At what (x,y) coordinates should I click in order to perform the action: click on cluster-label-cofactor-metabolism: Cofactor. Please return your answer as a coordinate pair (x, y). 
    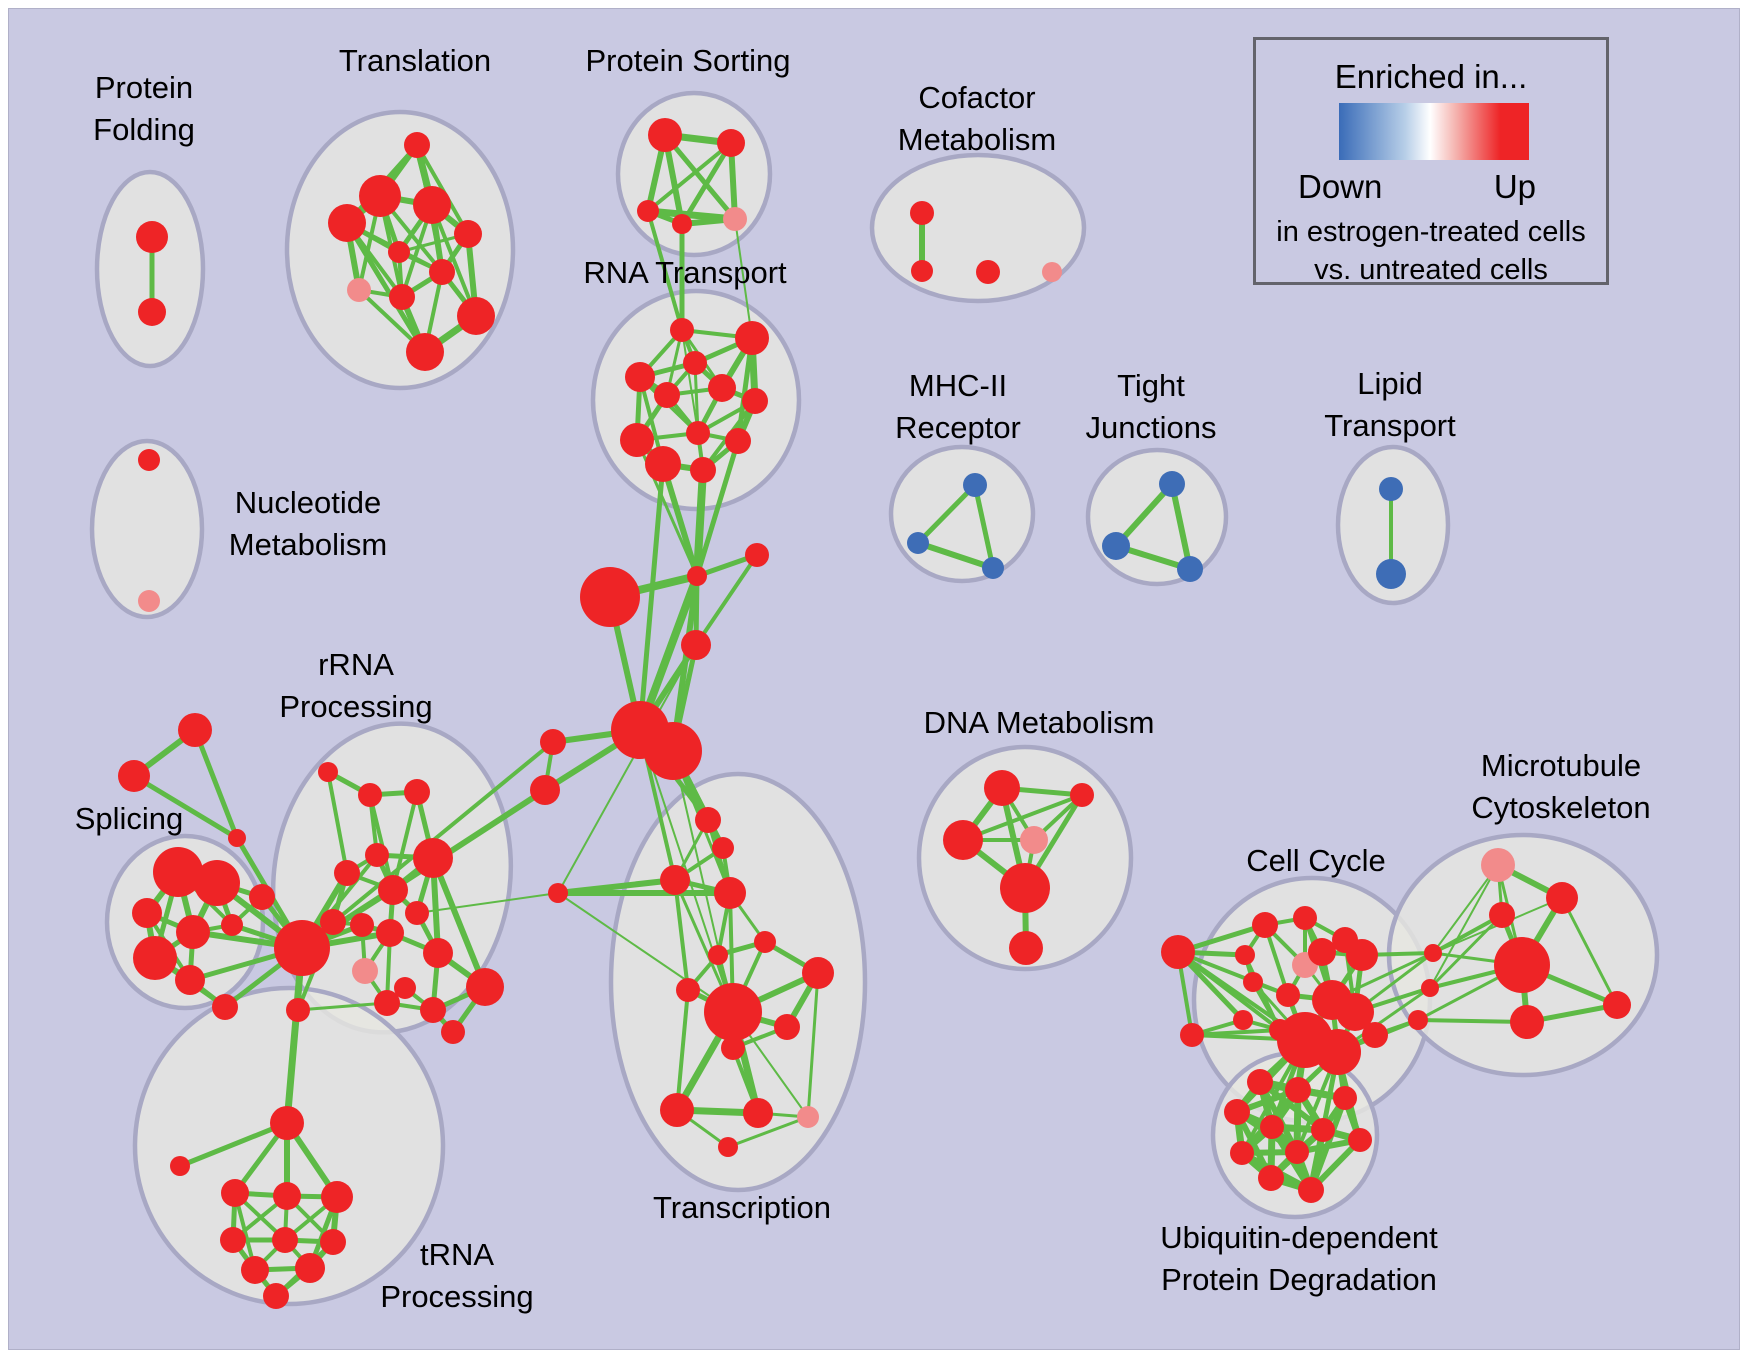
    Looking at the image, I should click on (976, 97).